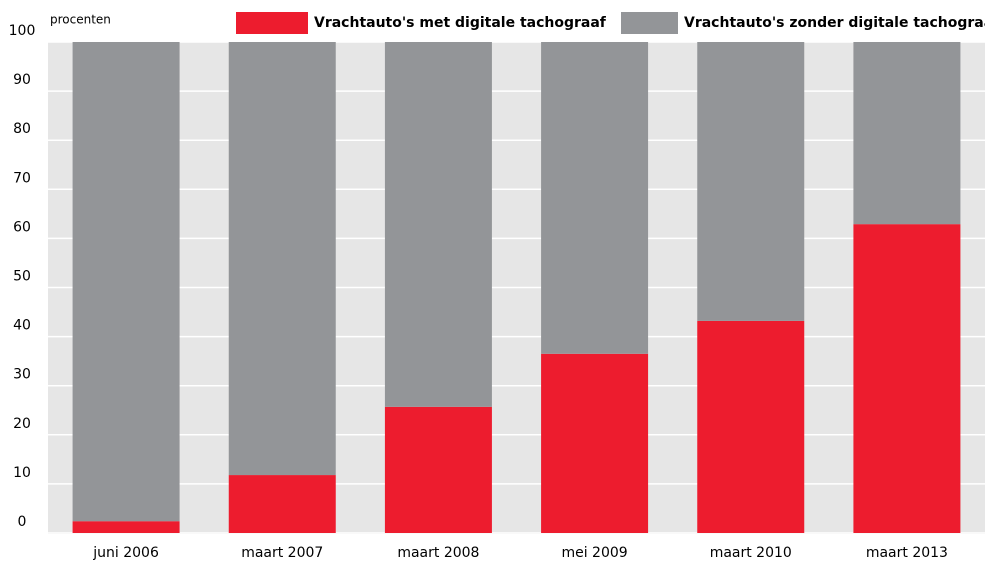 The height and width of the screenshot is (564, 985). Describe the element at coordinates (22, 277) in the screenshot. I see `y-tick-label: 50` at that location.